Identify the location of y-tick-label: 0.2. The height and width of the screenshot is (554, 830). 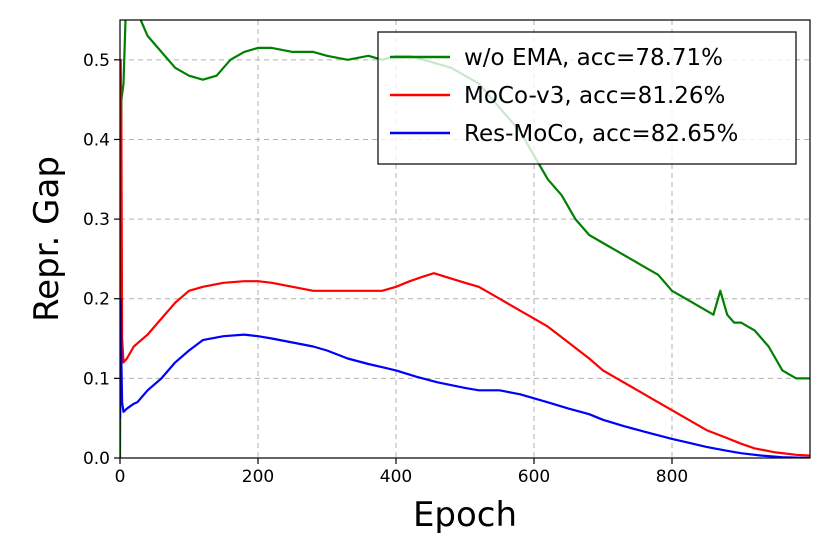
(96, 300).